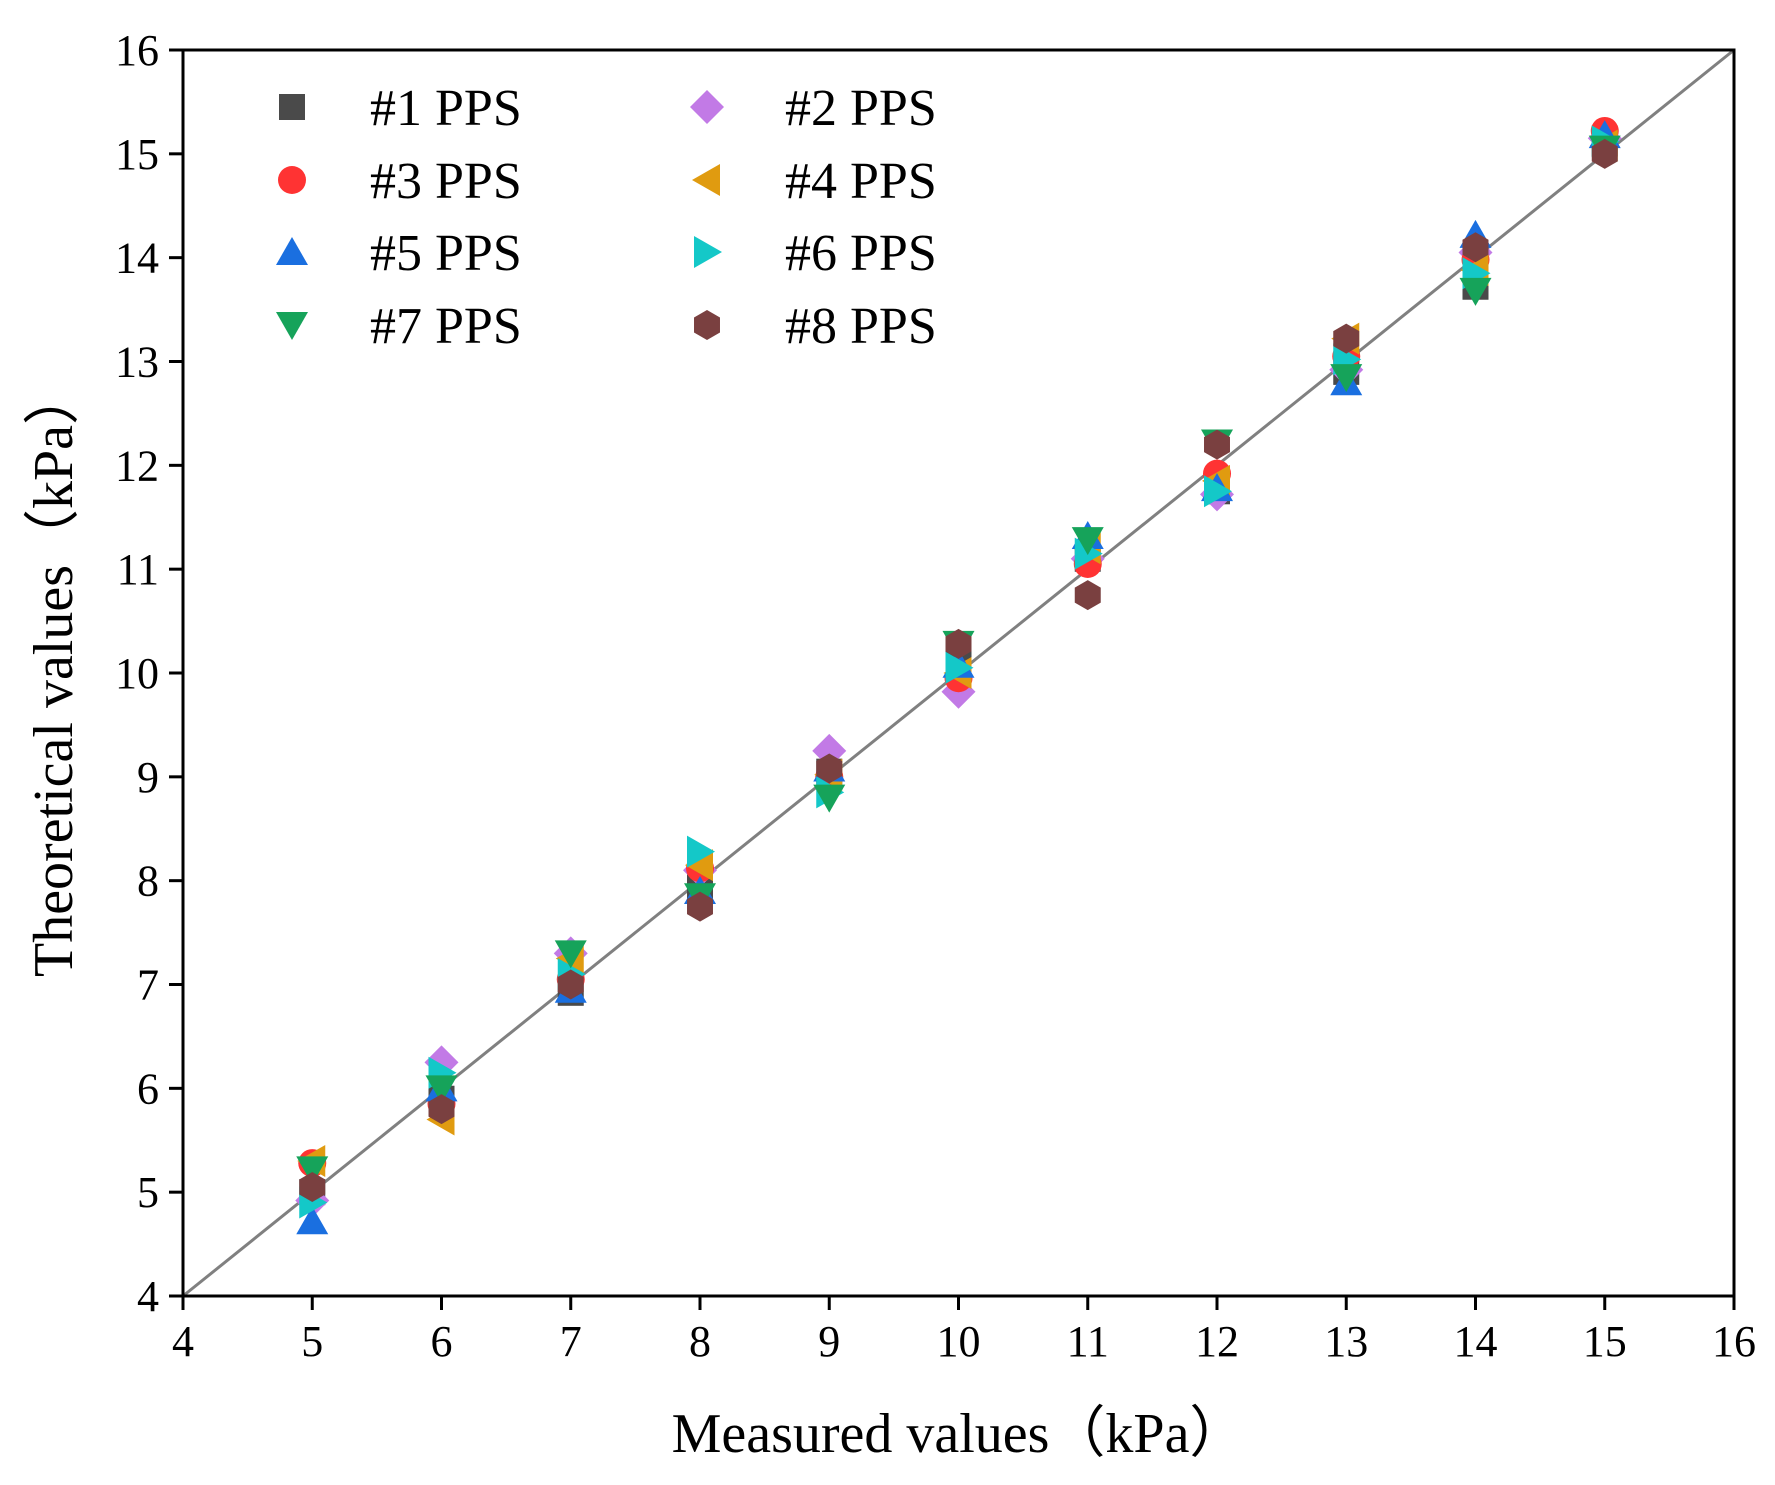 This screenshot has height=1485, width=1775. I want to click on y-tick-label: 7, so click(148, 985).